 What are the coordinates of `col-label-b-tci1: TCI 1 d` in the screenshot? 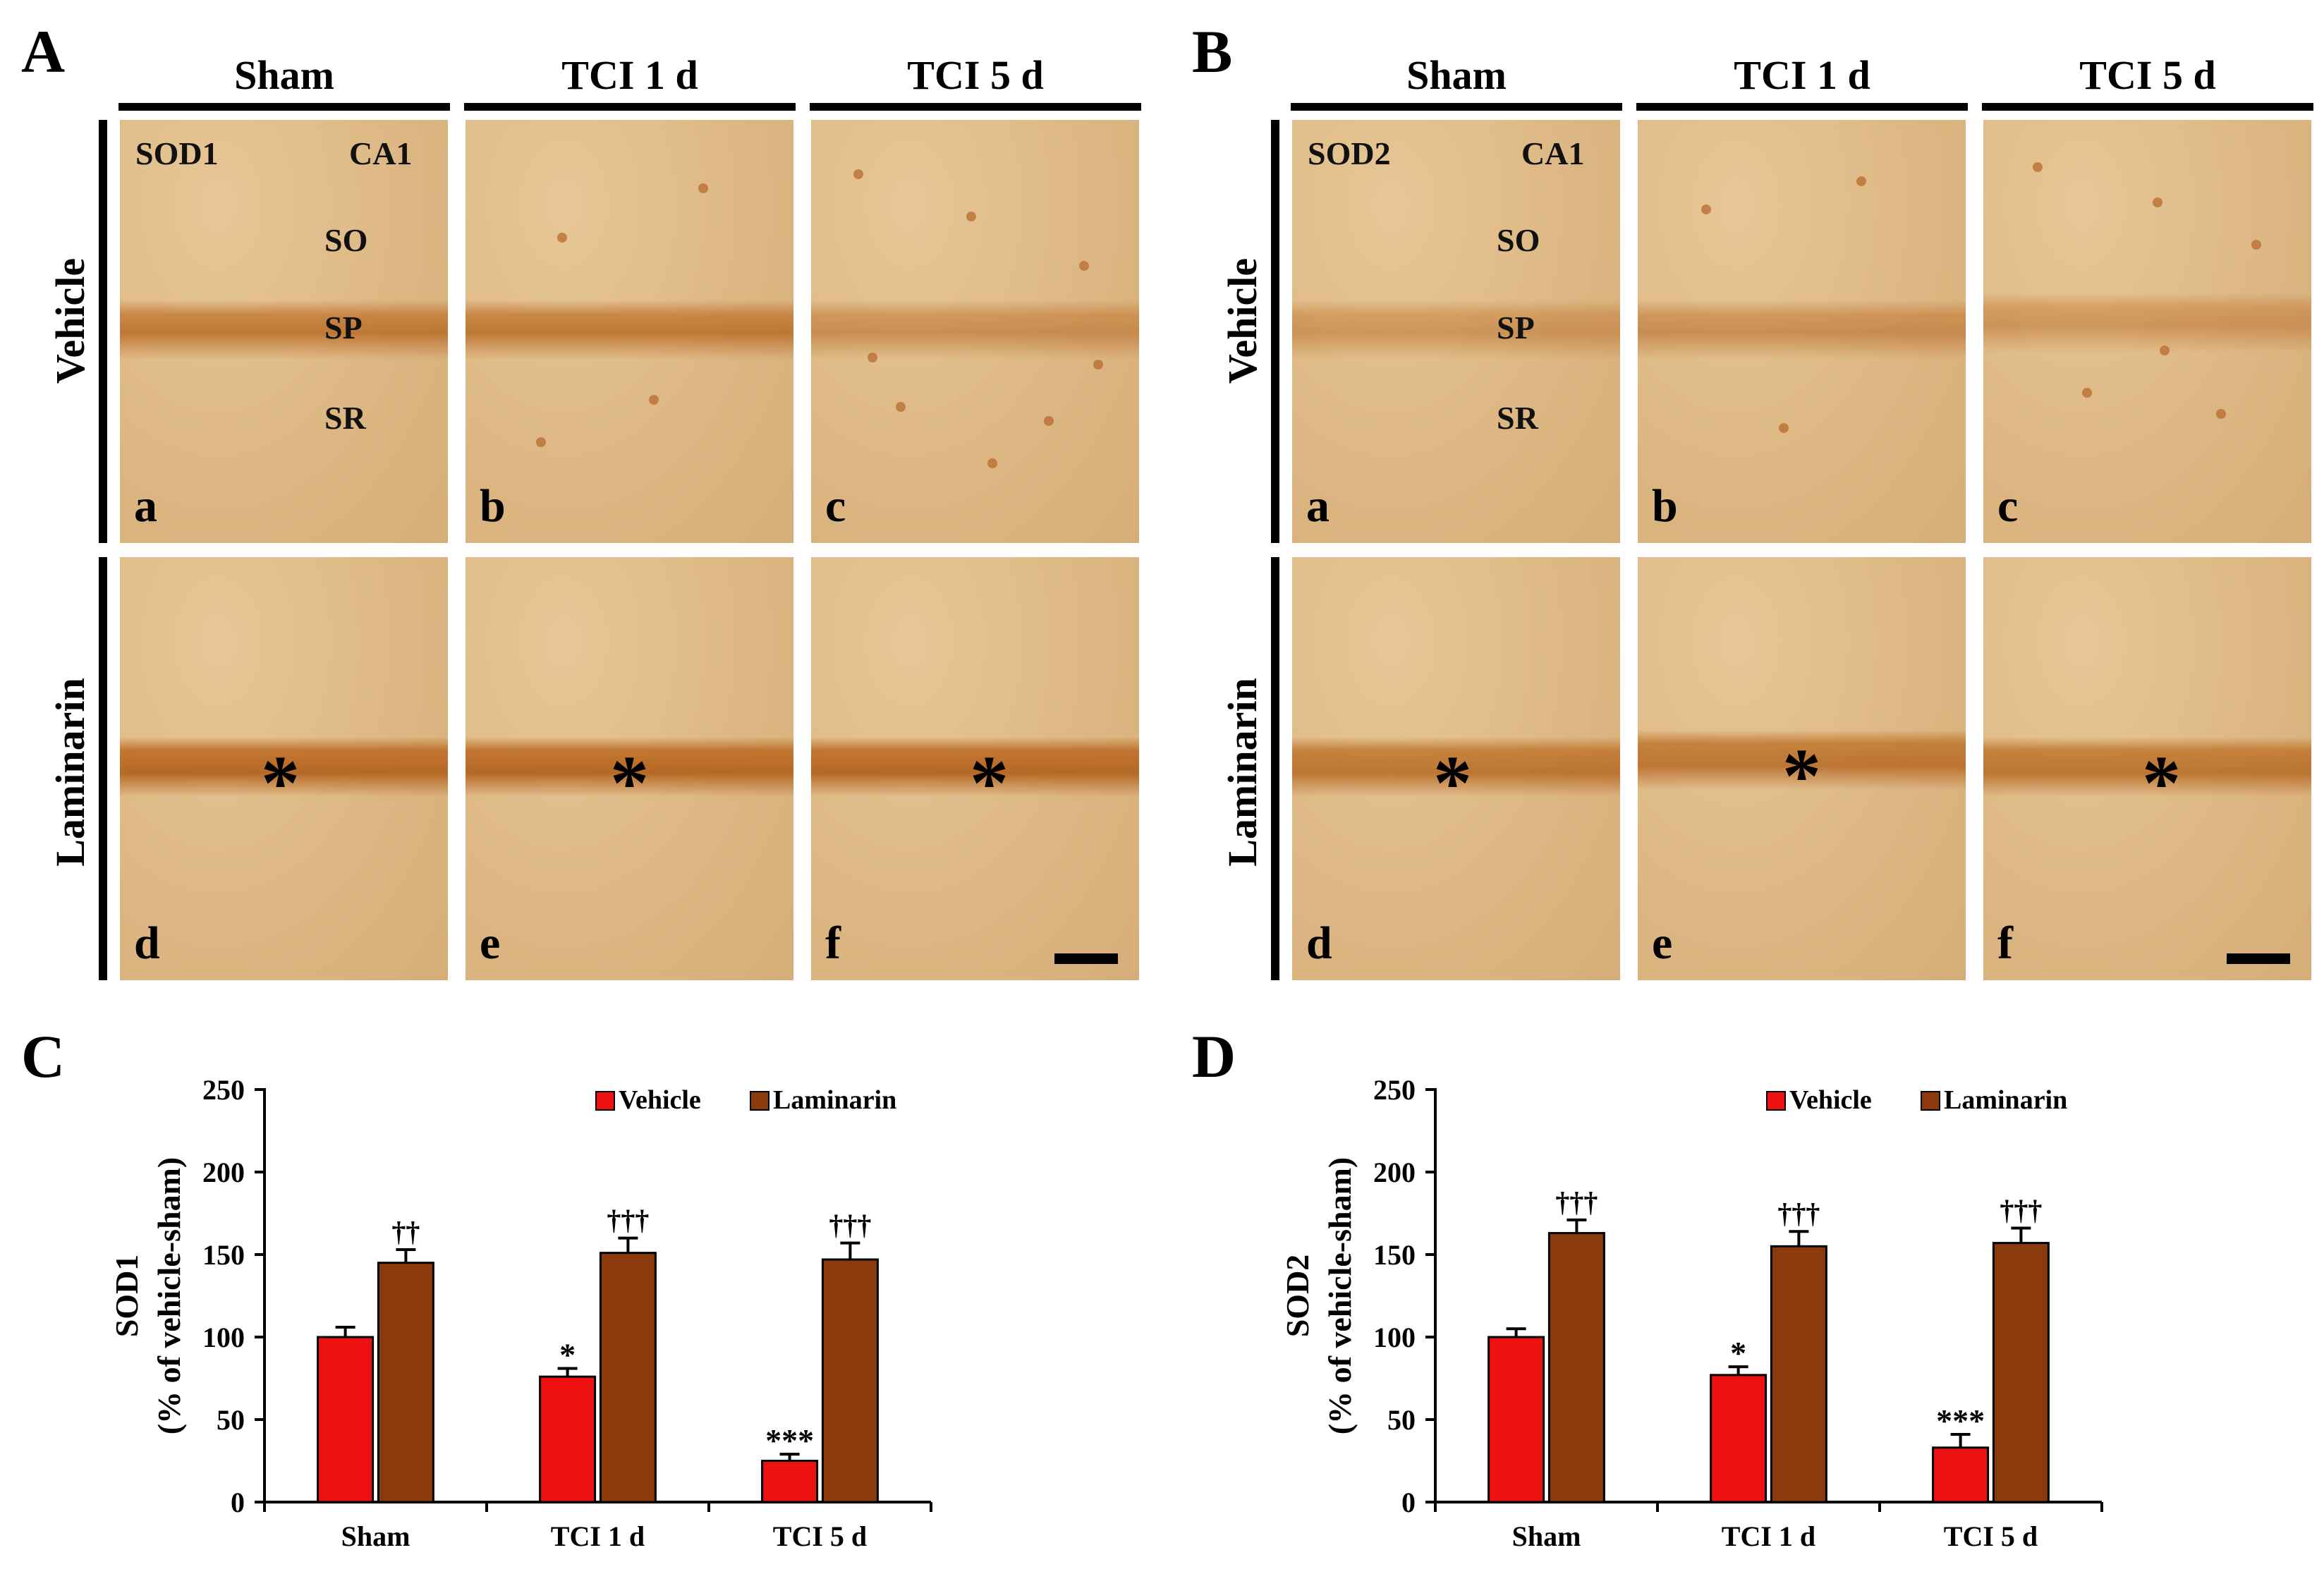 It's located at (1802, 75).